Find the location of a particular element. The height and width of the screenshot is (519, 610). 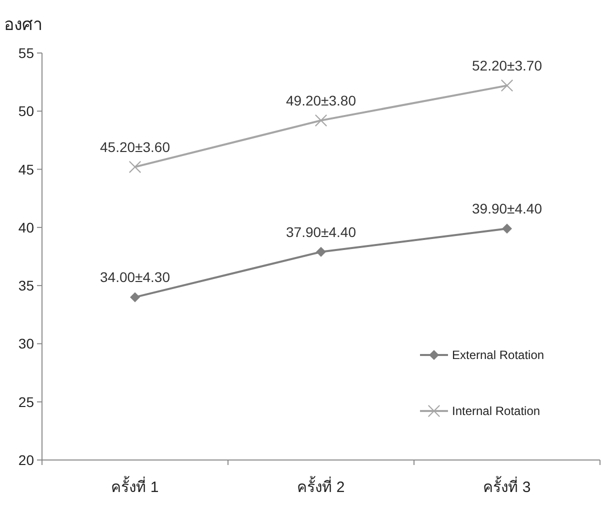

data-label: 52.20±3.70 is located at coordinates (507, 66).